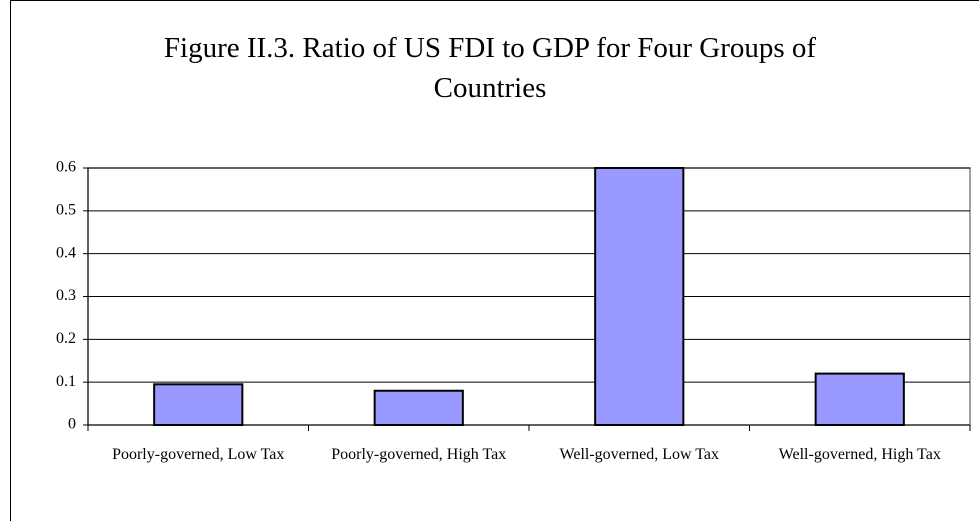 This screenshot has width=979, height=521. Describe the element at coordinates (66, 252) in the screenshot. I see `y-tick-label: 0.4` at that location.